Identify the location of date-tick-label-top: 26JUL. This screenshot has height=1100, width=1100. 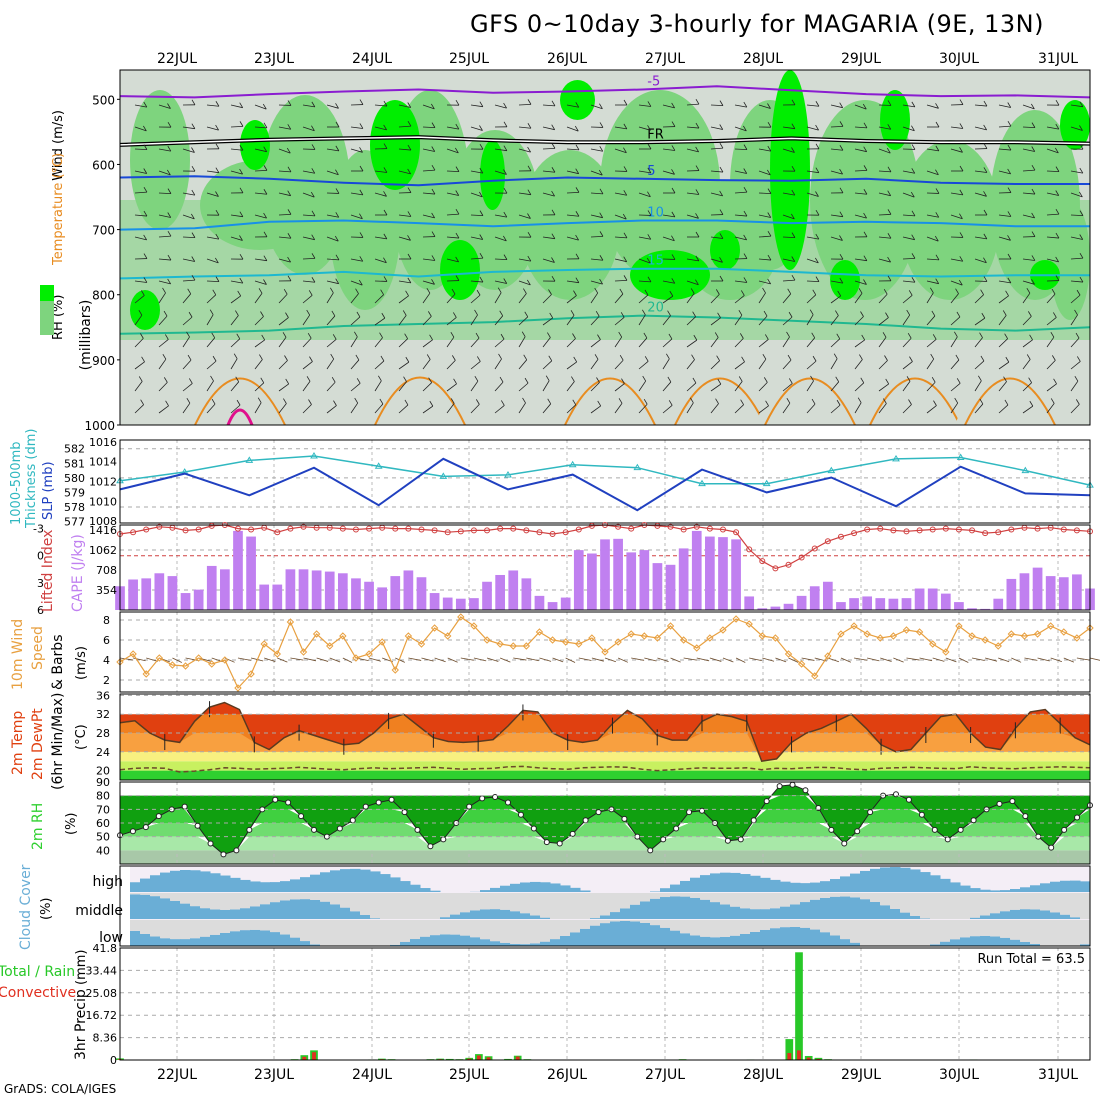
(567, 59).